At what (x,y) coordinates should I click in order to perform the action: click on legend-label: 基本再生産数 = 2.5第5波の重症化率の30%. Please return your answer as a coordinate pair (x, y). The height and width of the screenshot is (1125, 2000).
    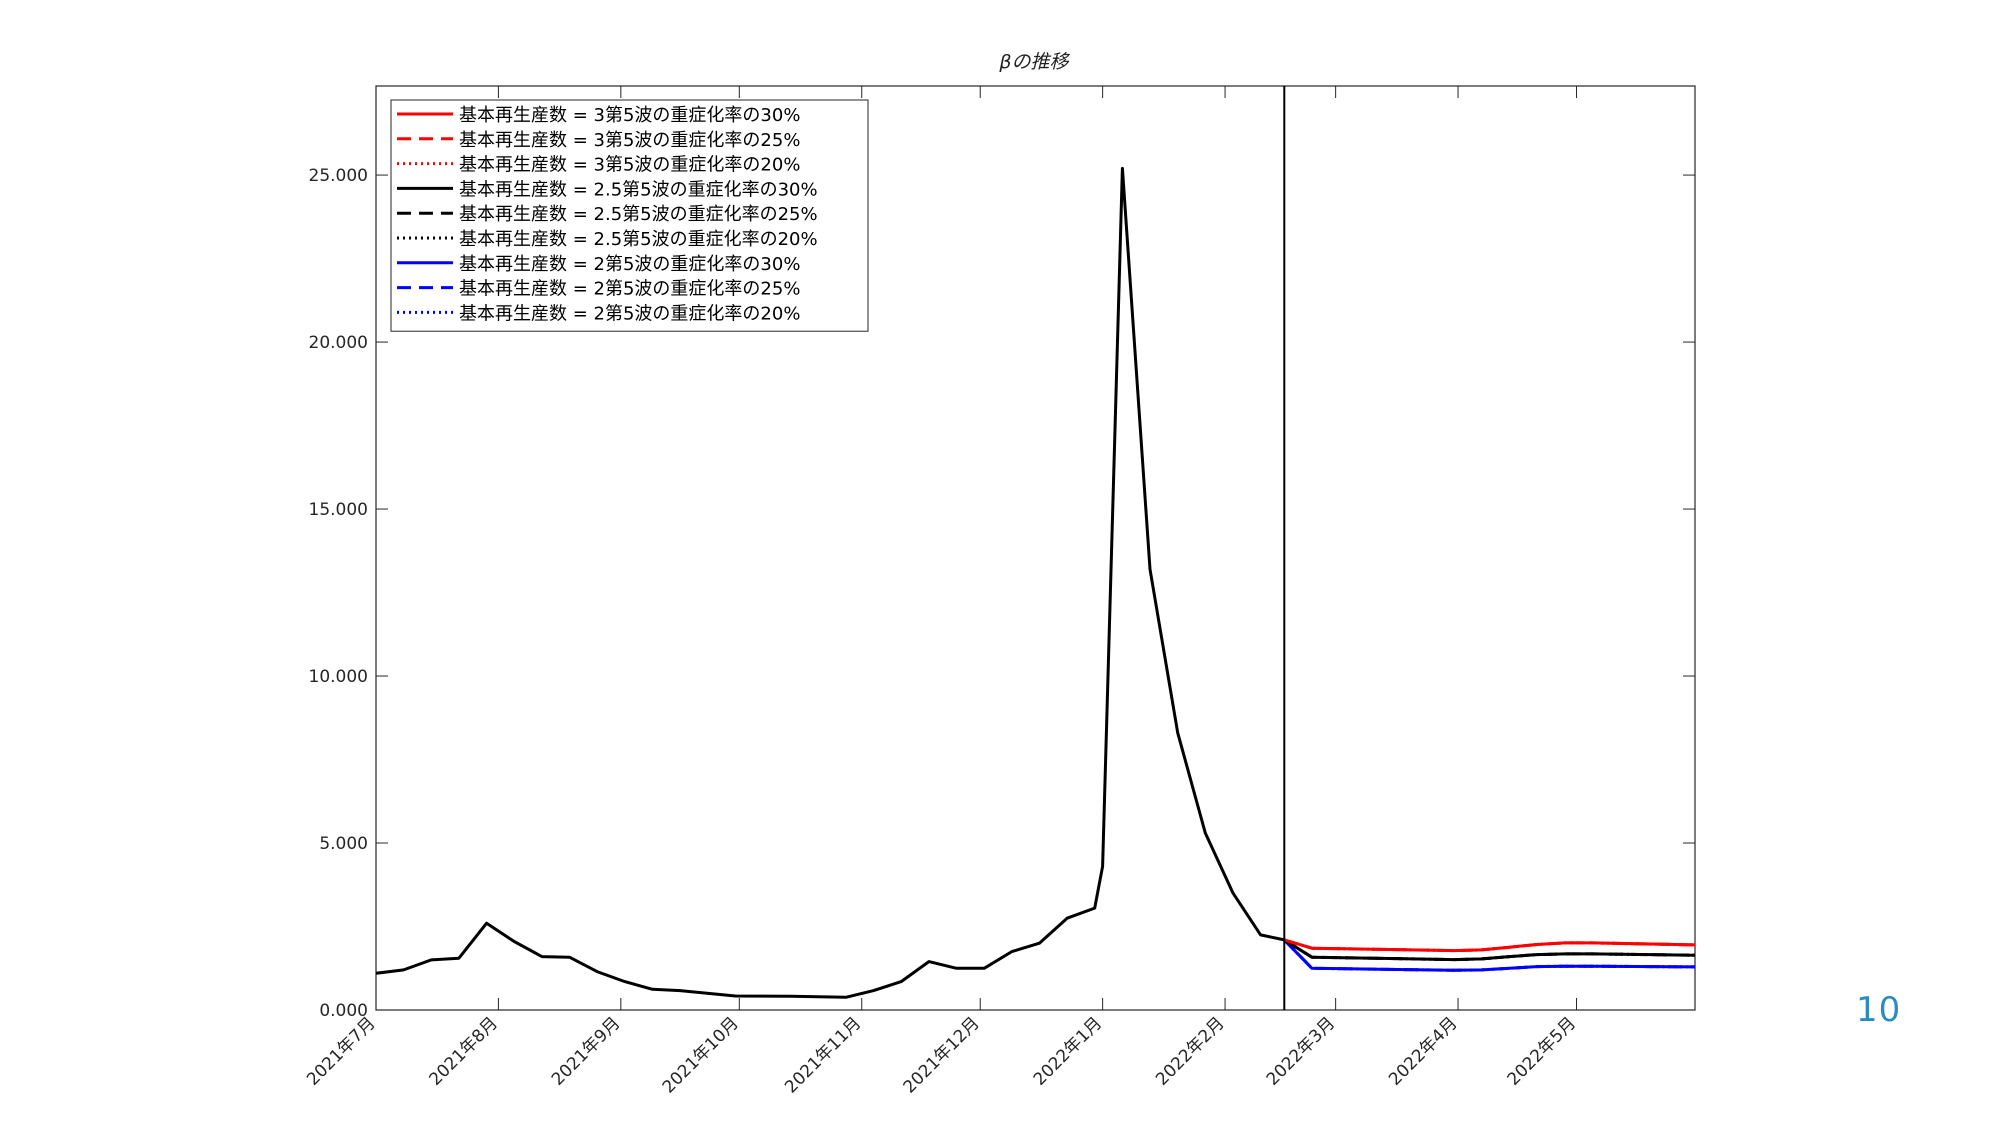
    Looking at the image, I should click on (638, 189).